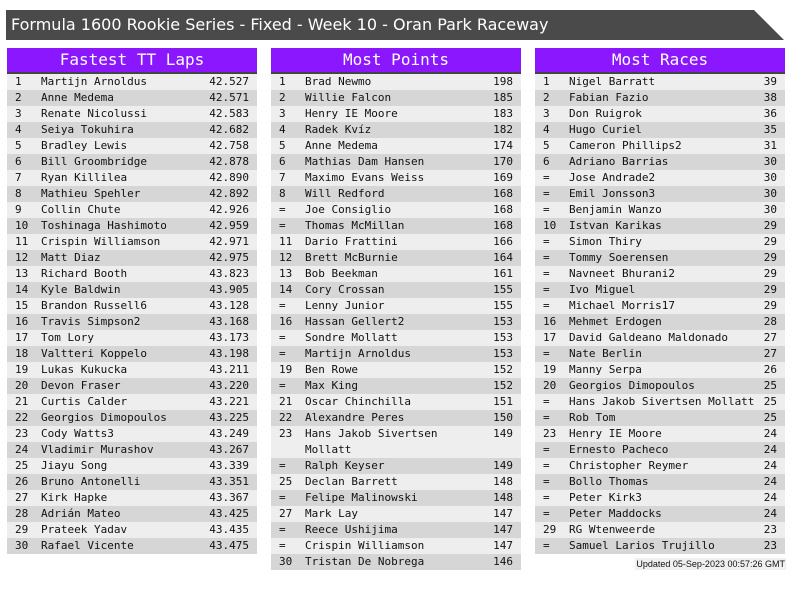 This screenshot has width=800, height=600. Describe the element at coordinates (396, 322) in the screenshot. I see `table-row: 16 Hassan Gellert2 153` at that location.